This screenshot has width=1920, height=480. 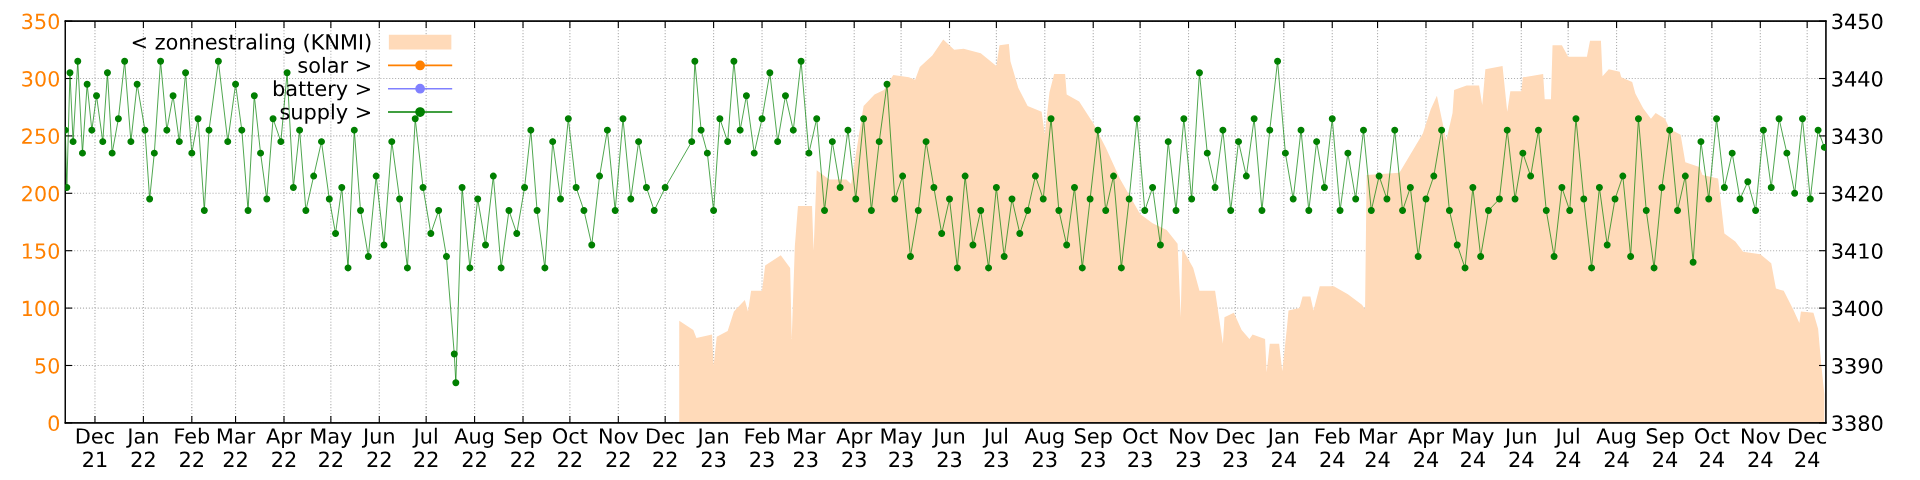 I want to click on y2-tick-label: 3390, so click(x=1857, y=365).